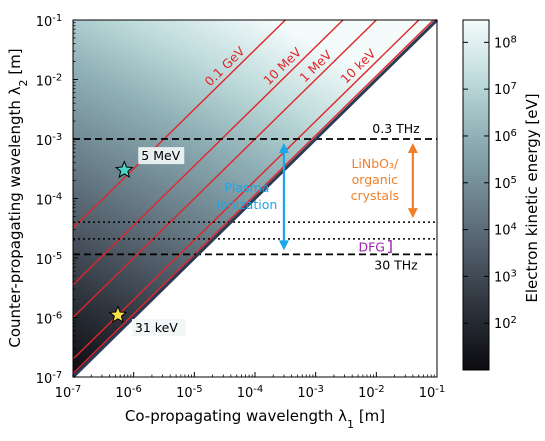 This screenshot has height=441, width=545. What do you see at coordinates (247, 196) in the screenshot?
I see `plasma-label: Plasma ionization` at bounding box center [247, 196].